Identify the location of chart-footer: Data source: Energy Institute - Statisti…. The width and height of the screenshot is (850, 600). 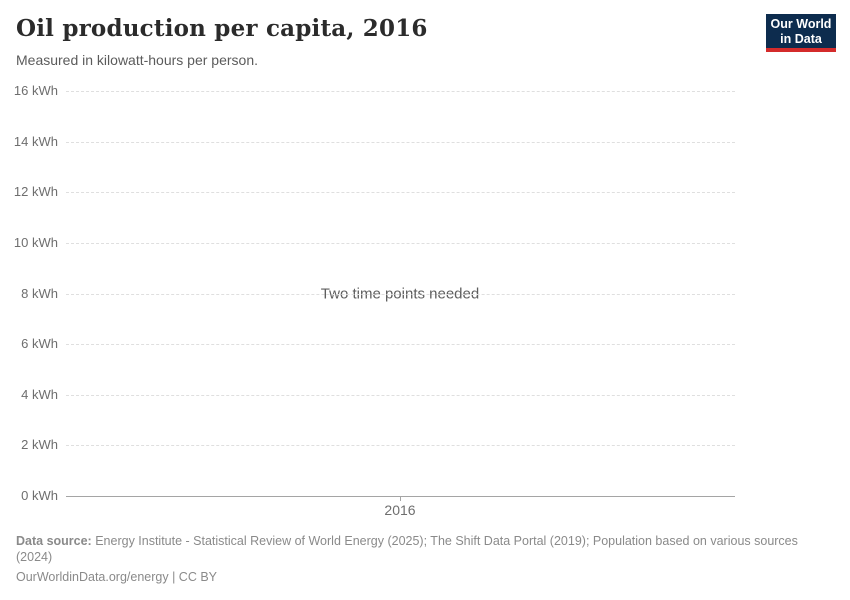
(425, 559).